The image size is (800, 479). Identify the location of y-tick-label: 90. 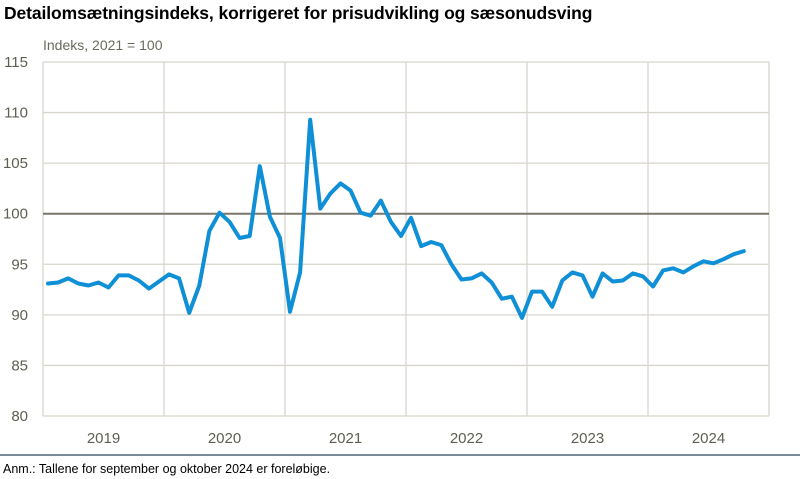
(19, 315).